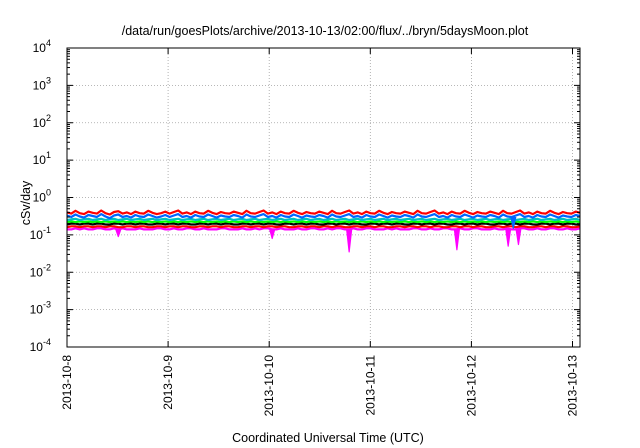  I want to click on y-tick-label: 10⁻¹, so click(40, 233).